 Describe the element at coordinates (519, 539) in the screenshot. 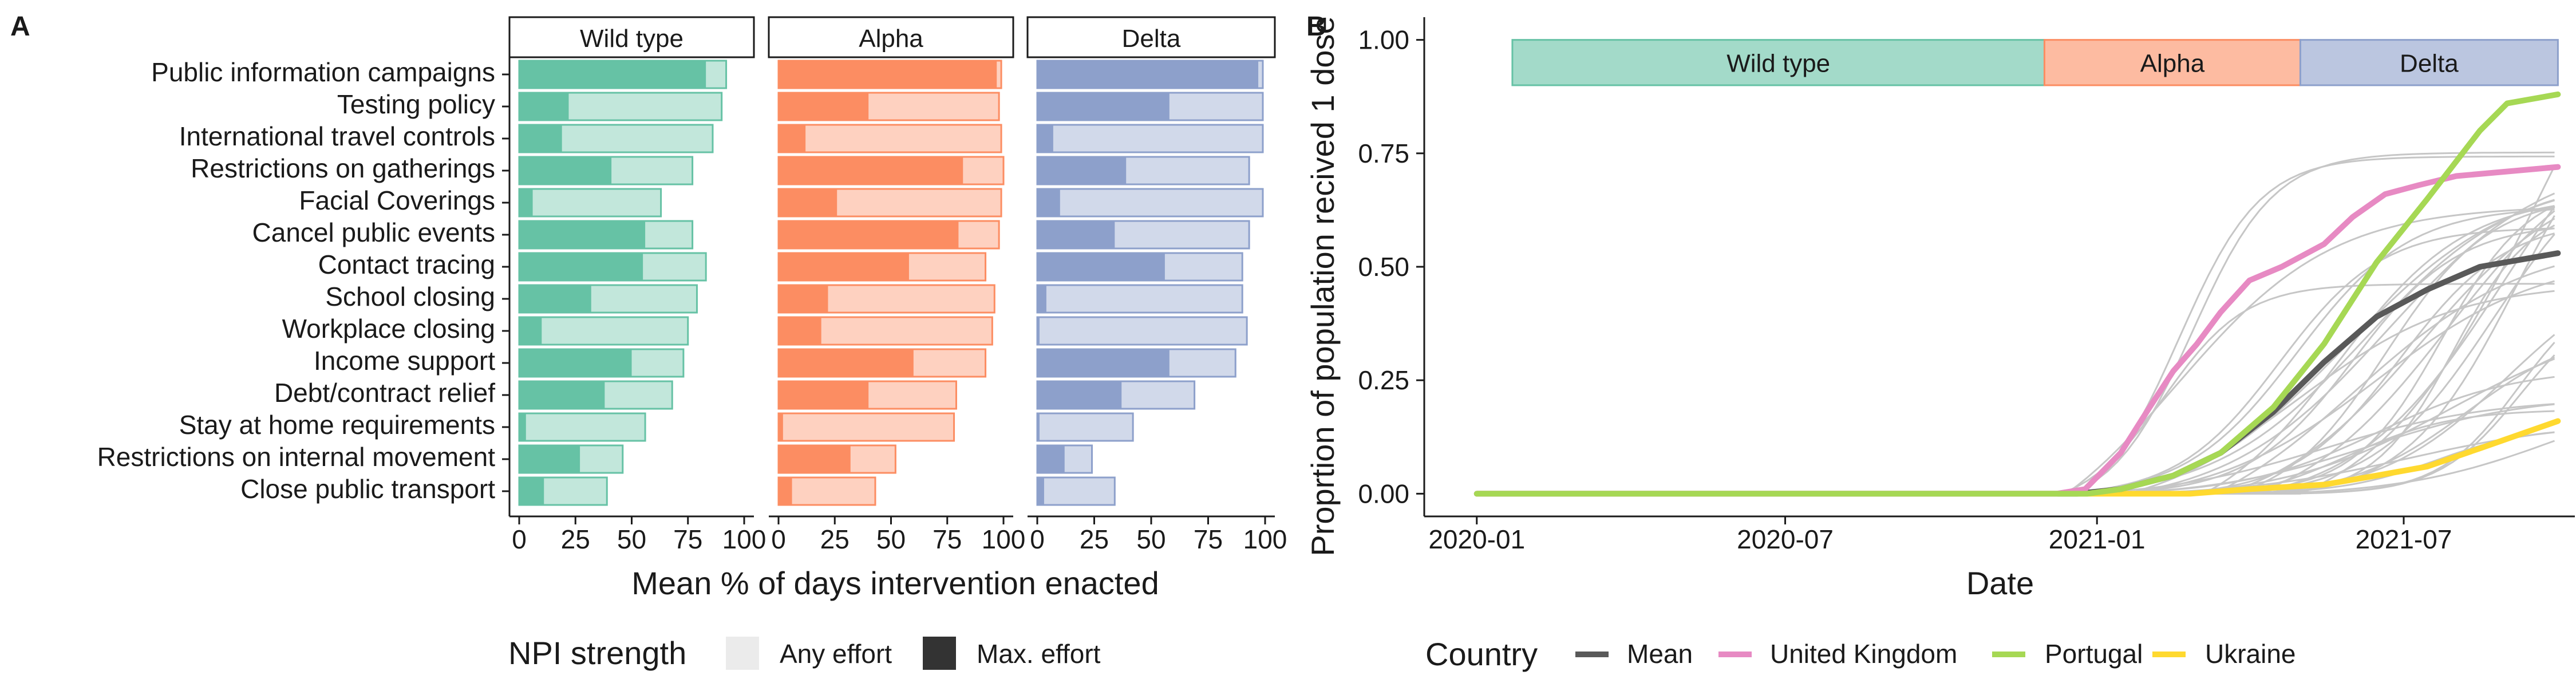

I see `x-tick-label-wild-type-0: 0` at that location.